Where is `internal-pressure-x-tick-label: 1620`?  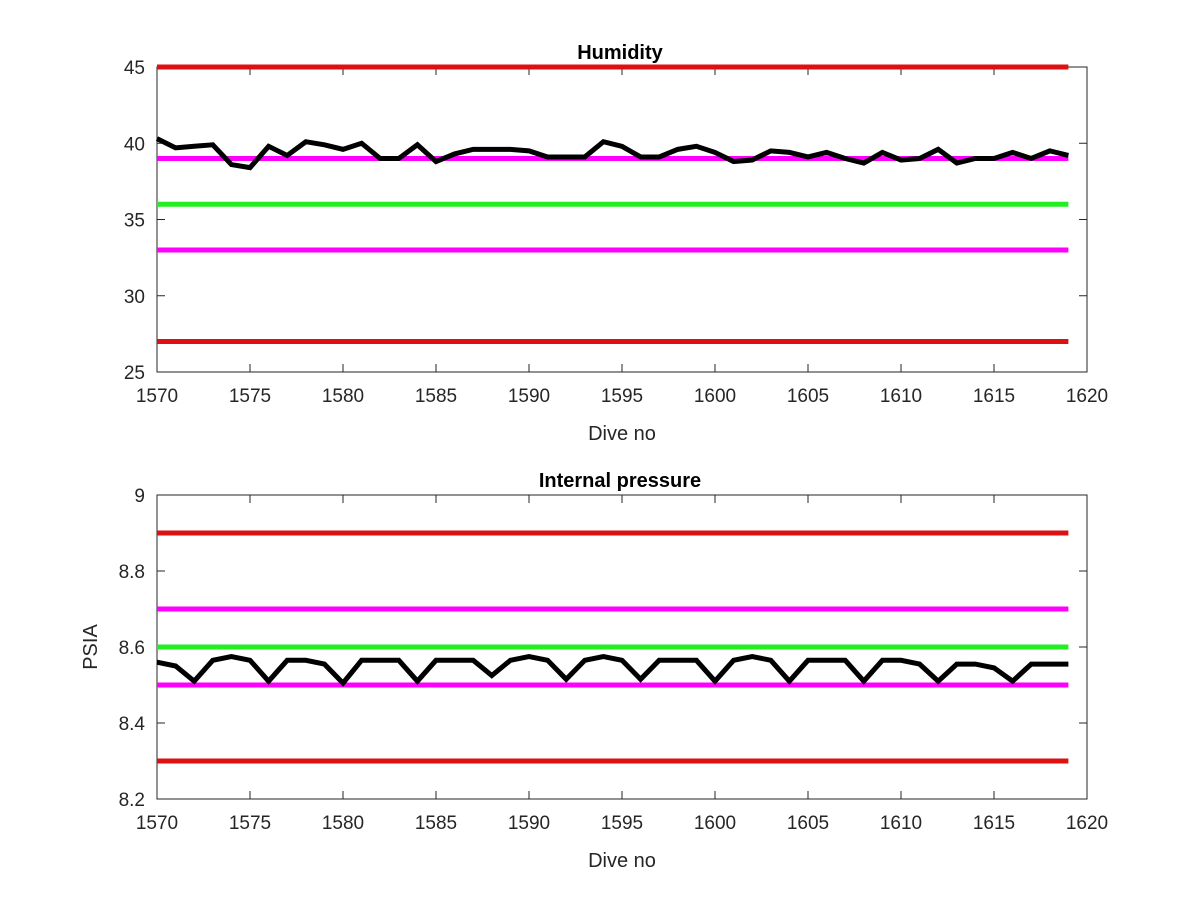
internal-pressure-x-tick-label: 1620 is located at coordinates (1087, 823).